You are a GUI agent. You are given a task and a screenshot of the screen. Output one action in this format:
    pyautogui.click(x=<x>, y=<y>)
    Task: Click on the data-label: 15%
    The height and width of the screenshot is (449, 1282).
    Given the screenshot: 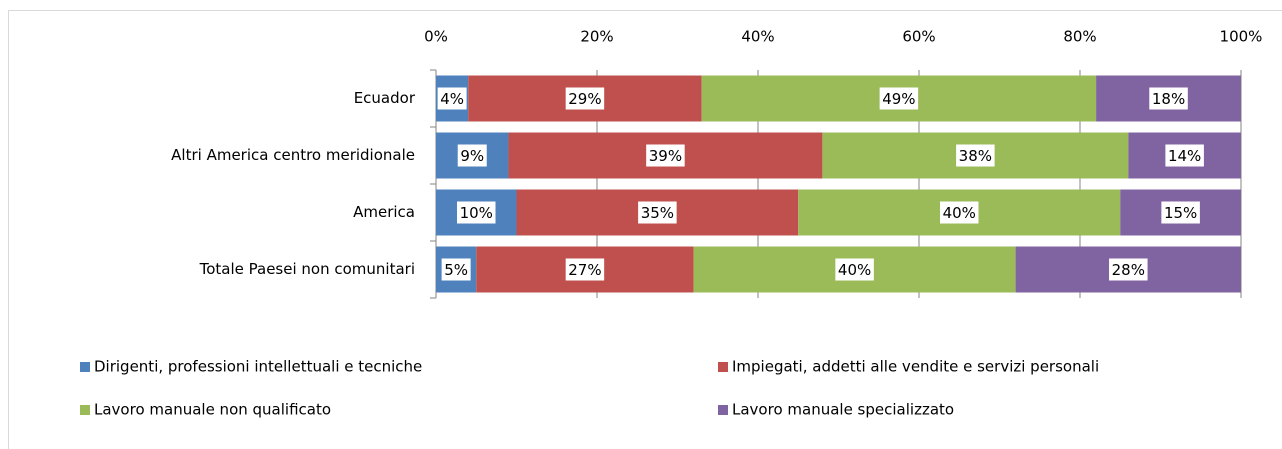 What is the action you would take?
    pyautogui.click(x=1180, y=213)
    